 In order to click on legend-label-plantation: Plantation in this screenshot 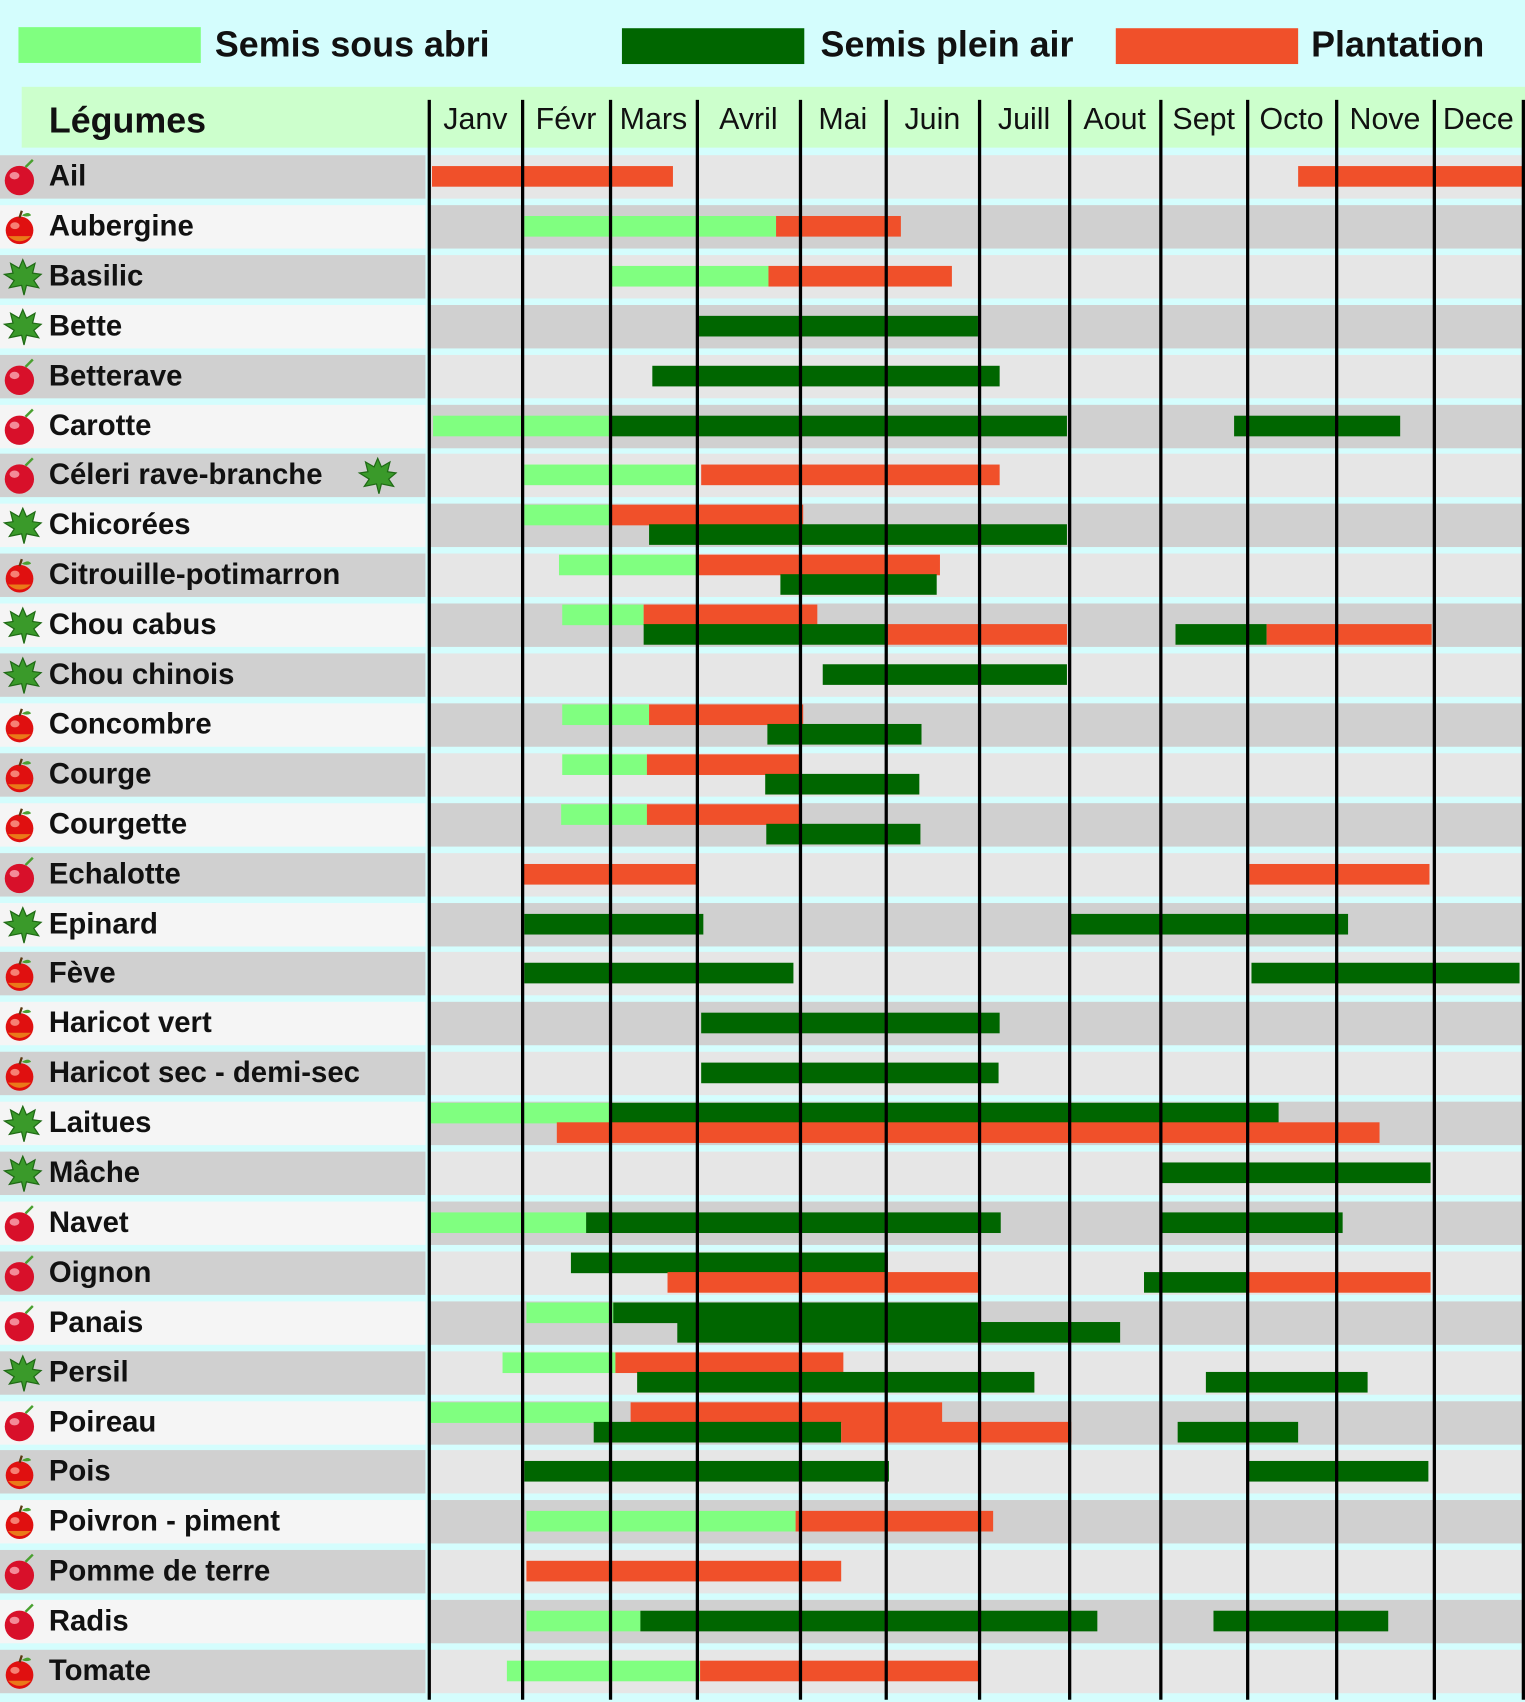, I will do `click(1398, 44)`.